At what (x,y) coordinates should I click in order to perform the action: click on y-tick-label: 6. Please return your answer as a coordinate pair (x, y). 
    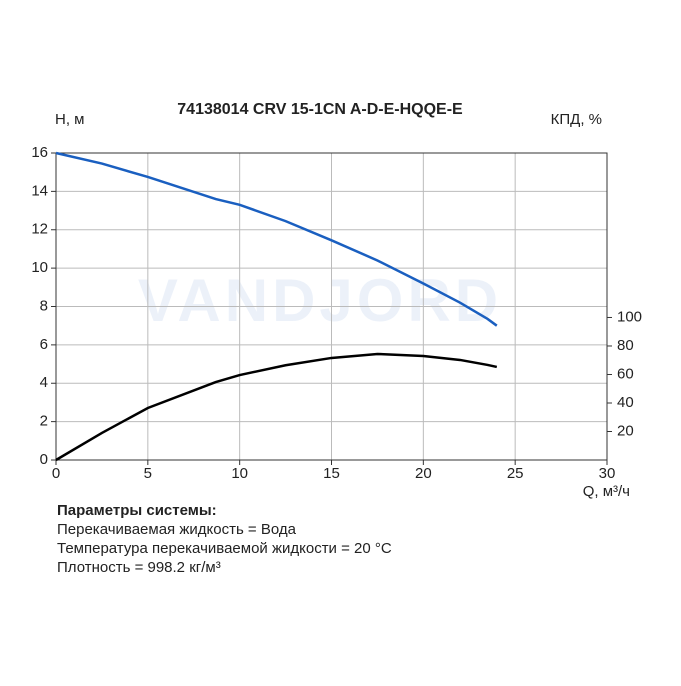
    Looking at the image, I should click on (44, 344).